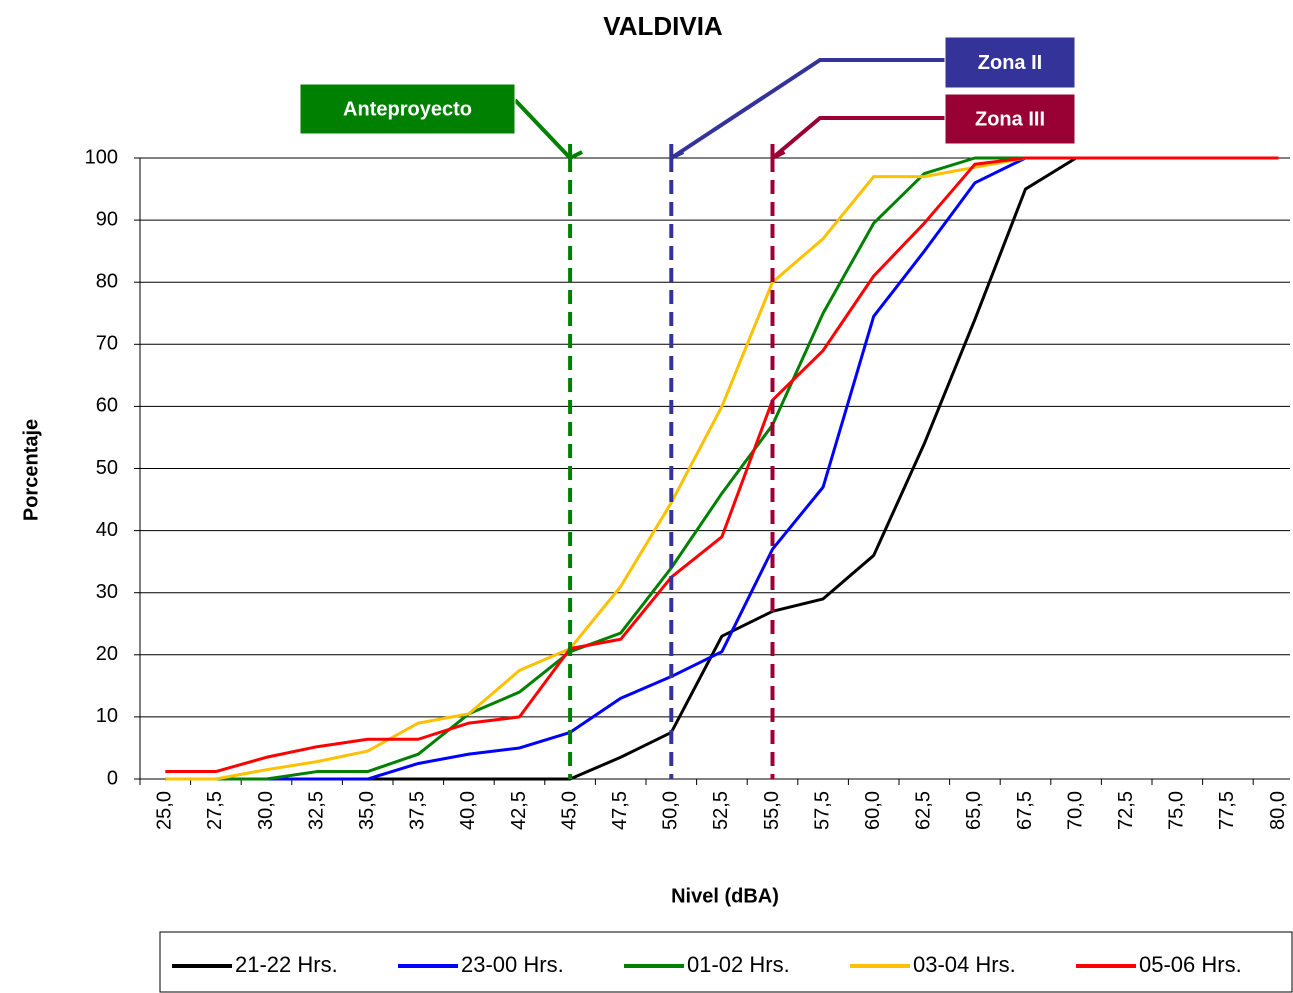 The width and height of the screenshot is (1293, 993). Describe the element at coordinates (107, 530) in the screenshot. I see `y-tick-label: 40` at that location.